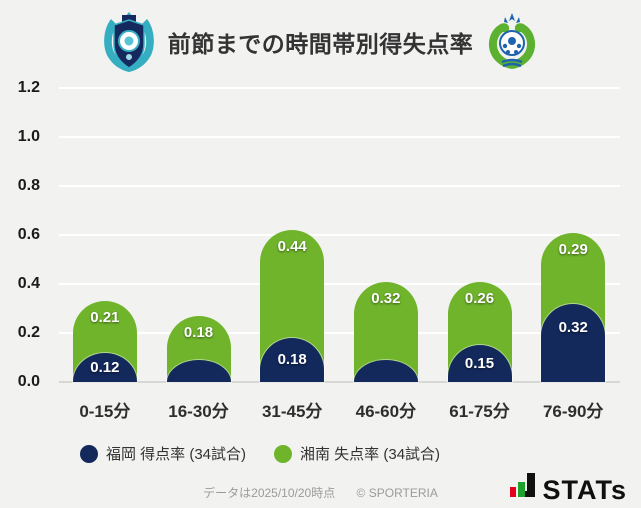 The image size is (641, 508). I want to click on y-tick-label: 0.2, so click(28, 332).